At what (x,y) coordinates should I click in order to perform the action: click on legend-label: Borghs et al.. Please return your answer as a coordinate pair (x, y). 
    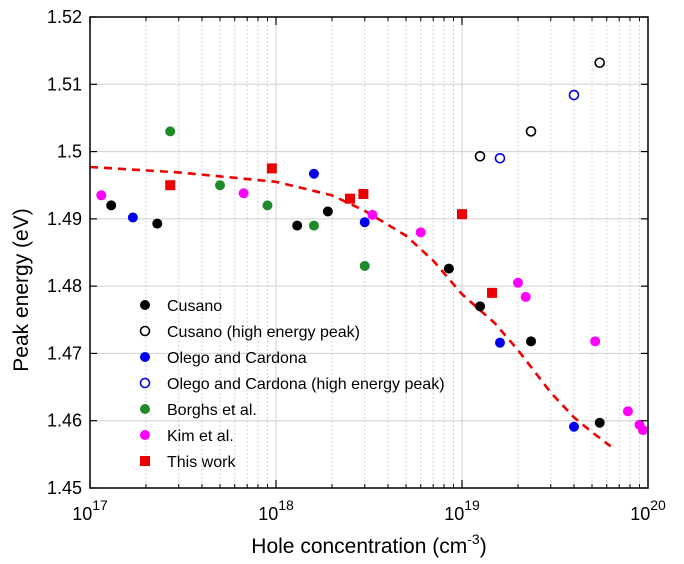
    Looking at the image, I should click on (212, 410).